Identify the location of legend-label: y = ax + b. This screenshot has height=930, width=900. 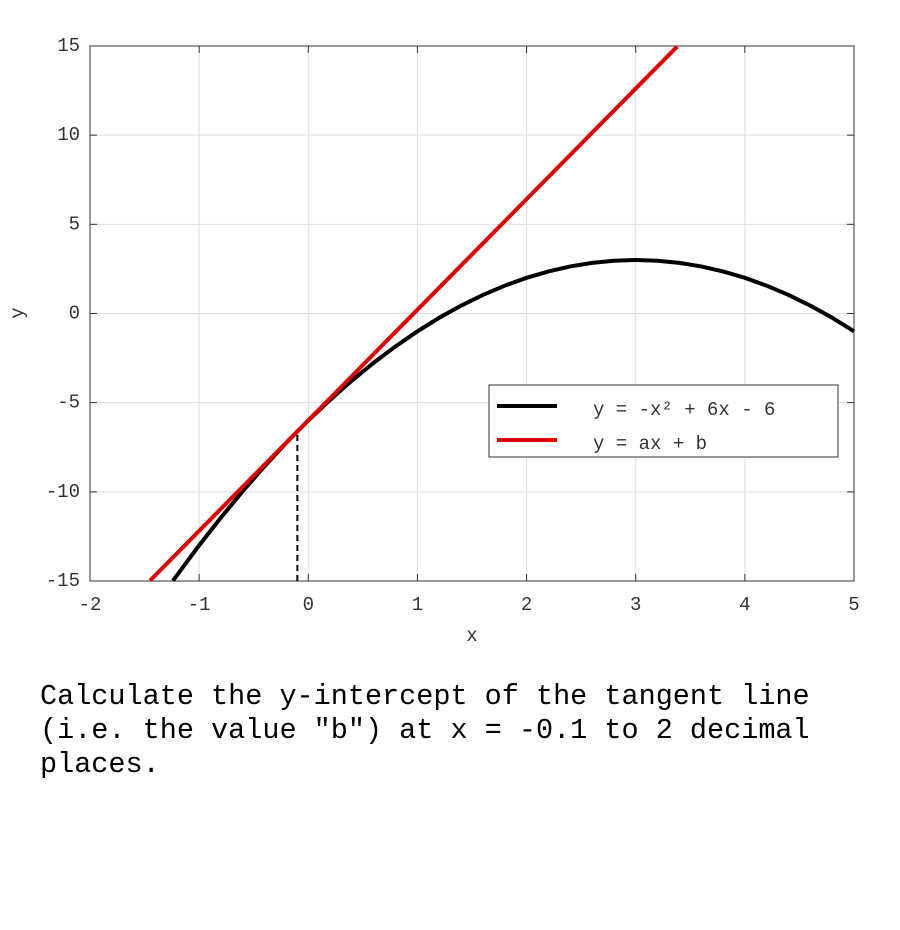
(650, 444).